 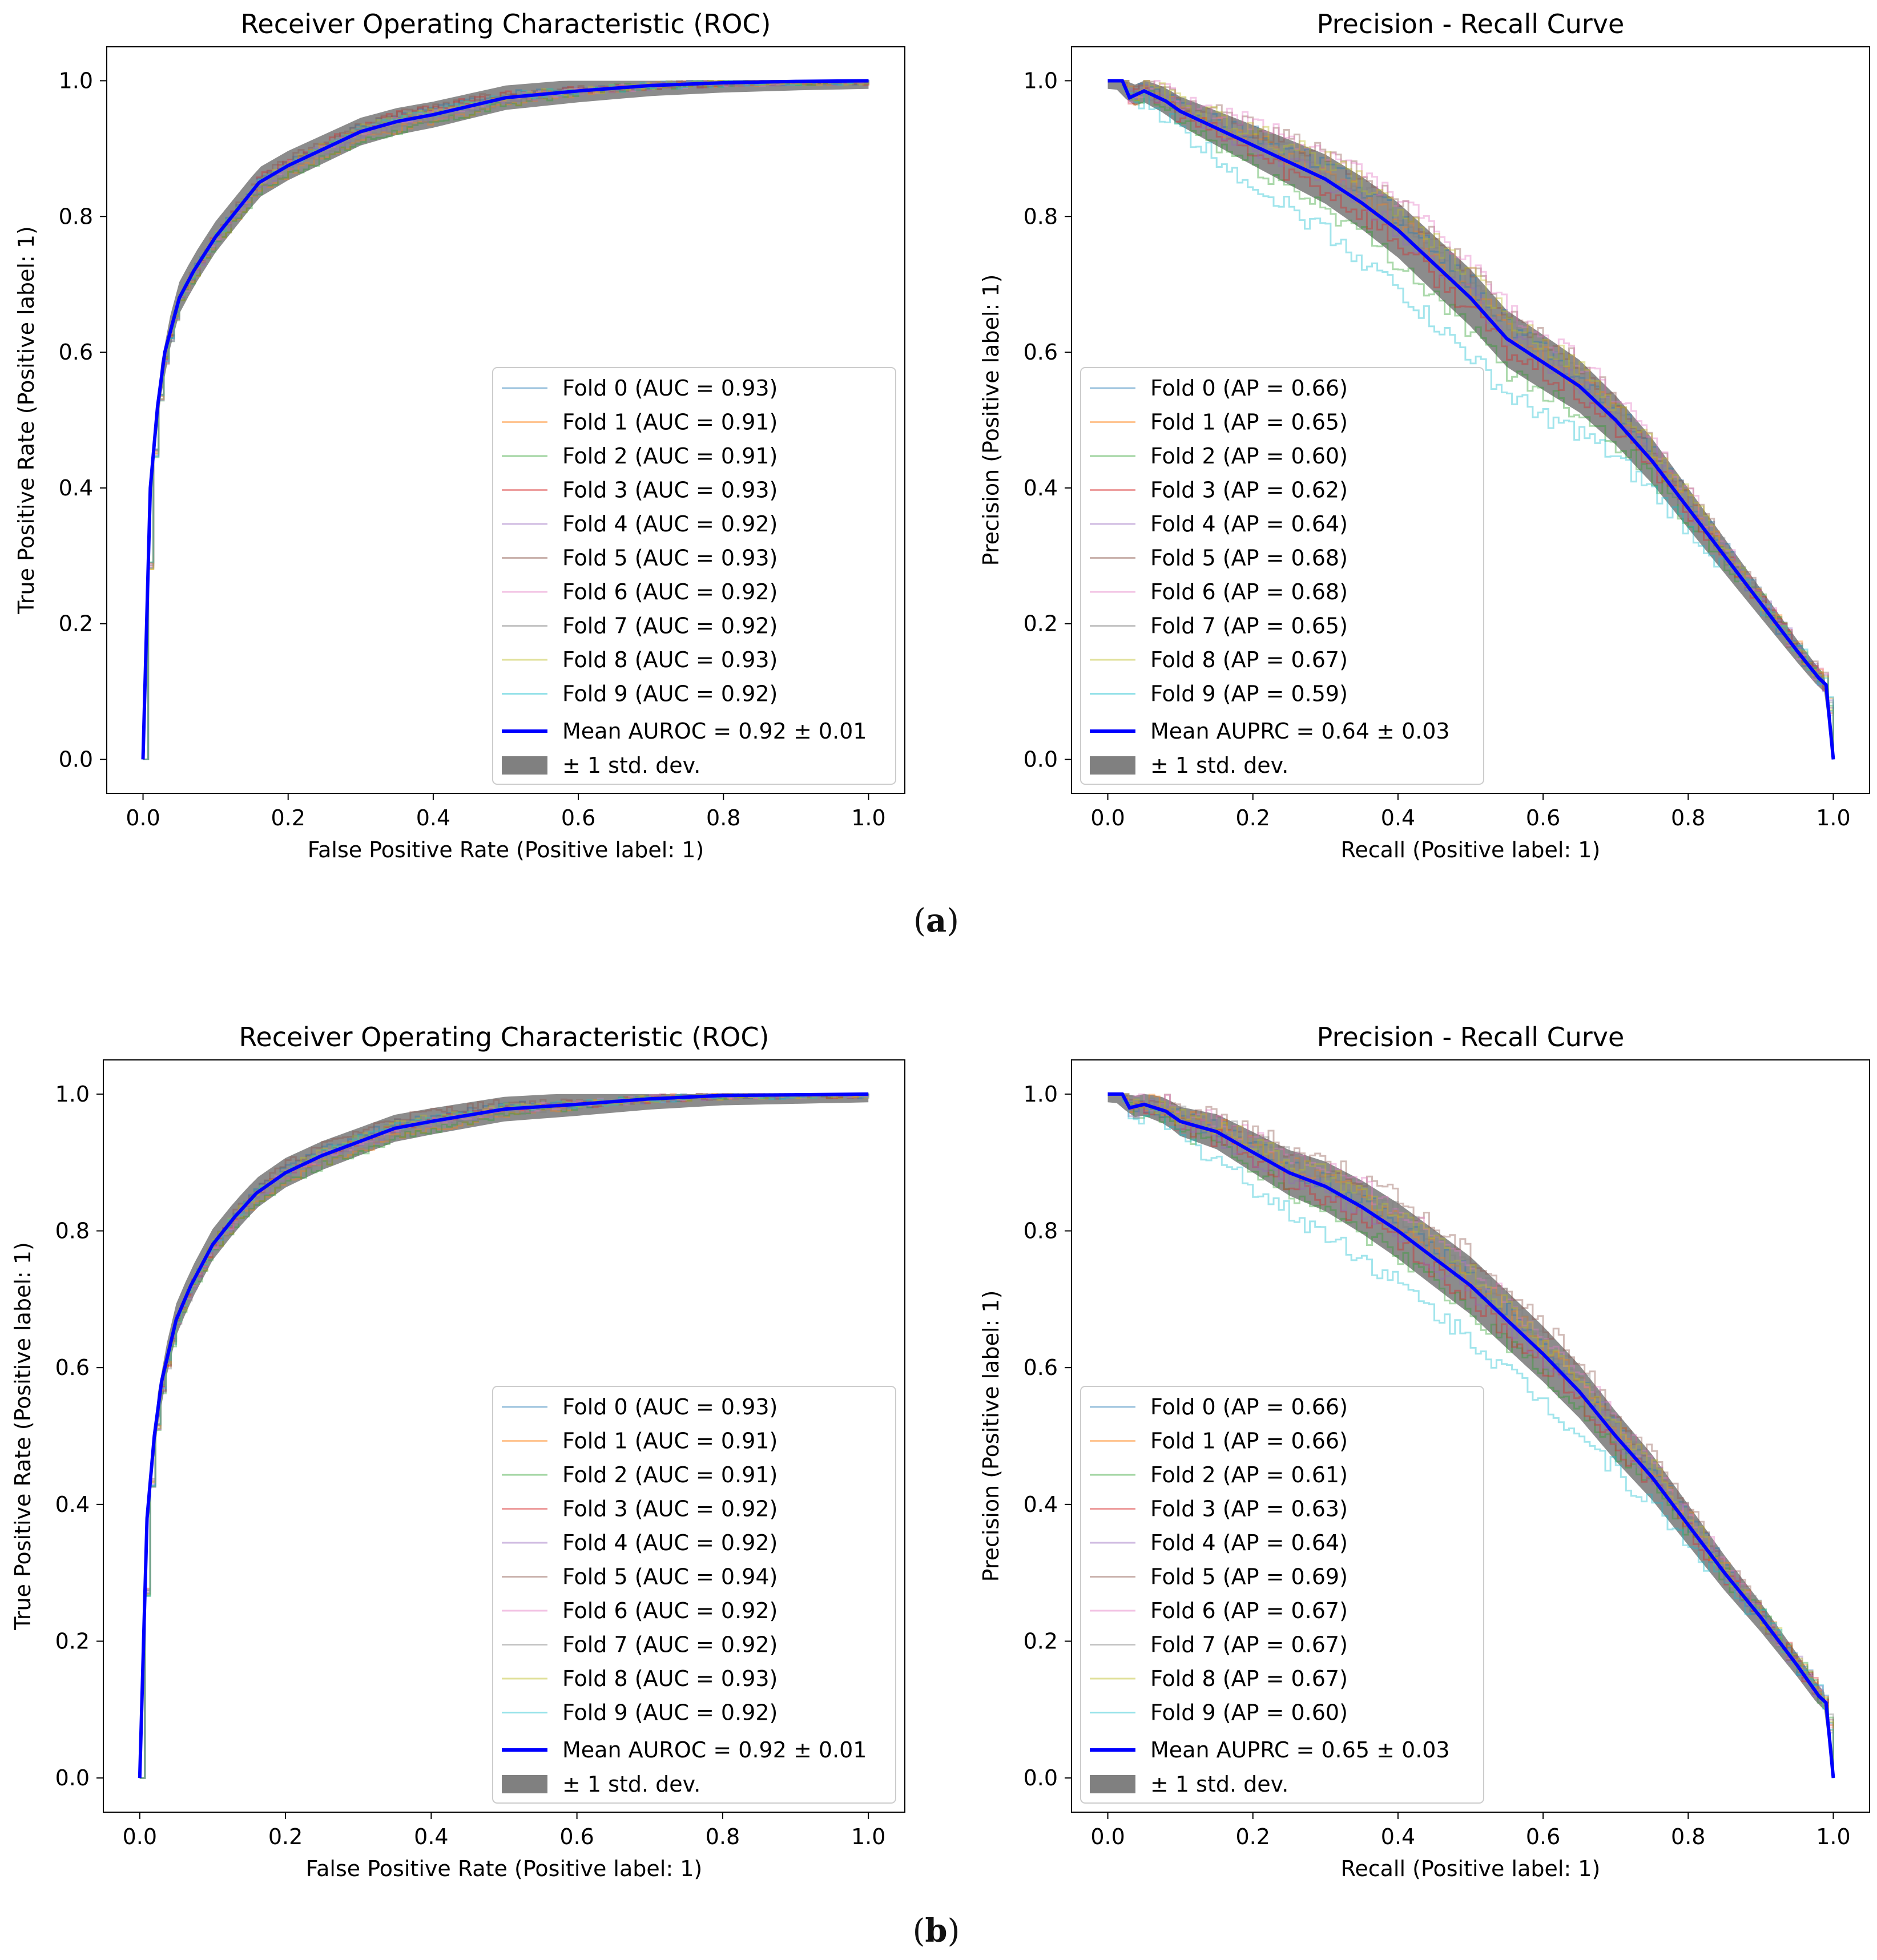 I want to click on panel-caption-b: (b), so click(x=936, y=1931).